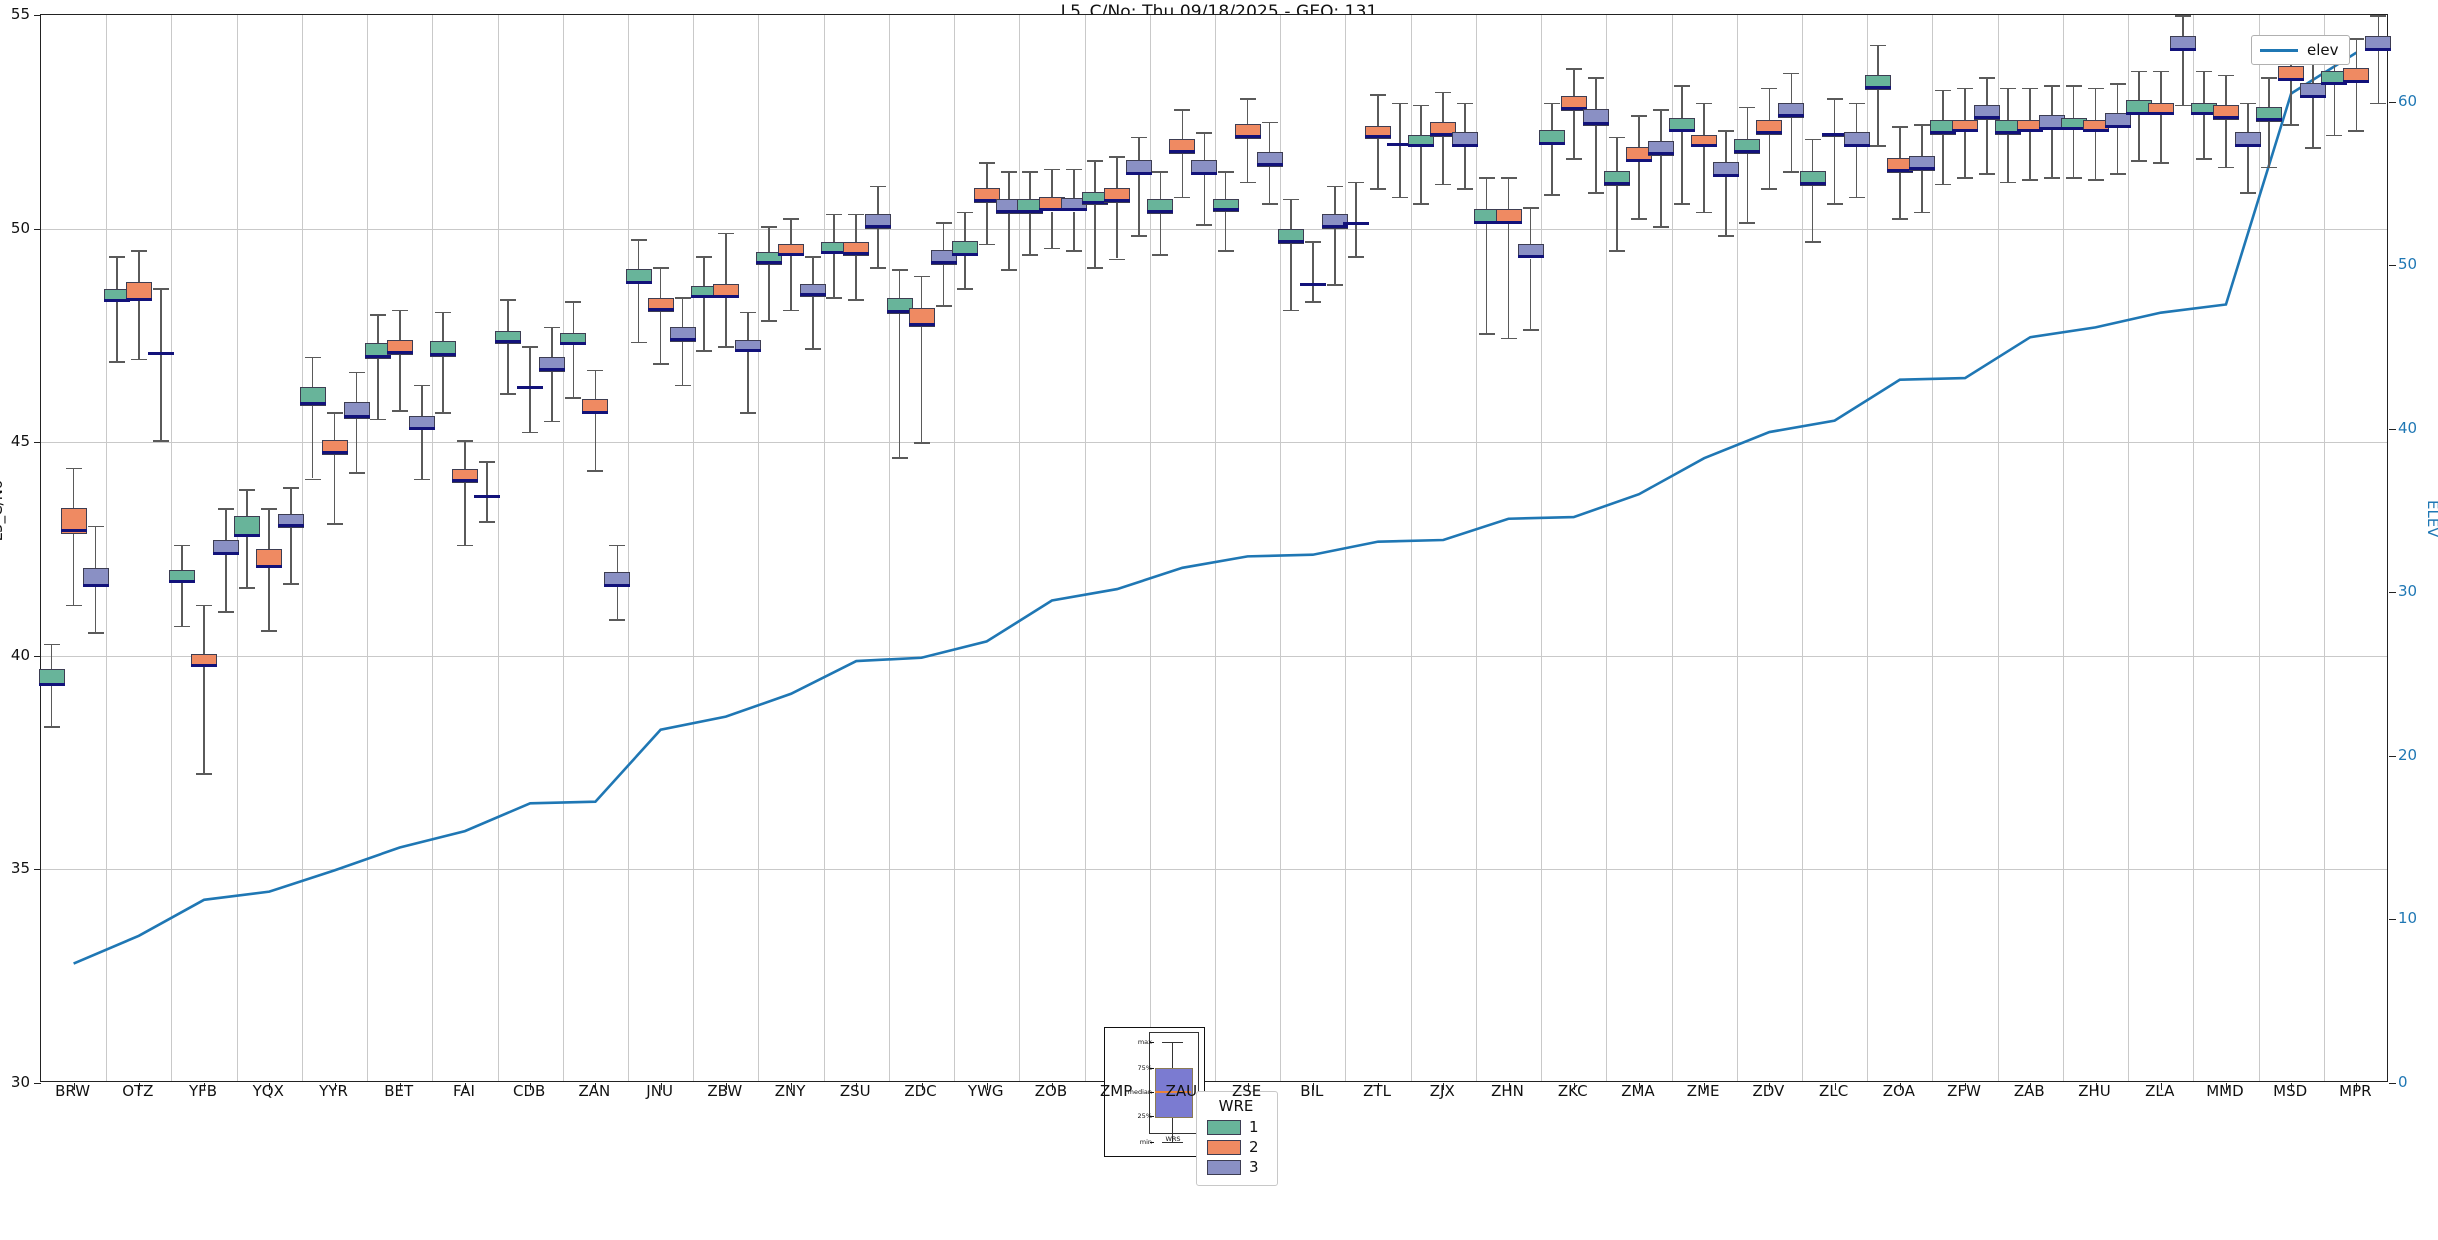 The height and width of the screenshot is (1240, 2438). I want to click on legend-wre-item-2: 2, so click(1236, 1147).